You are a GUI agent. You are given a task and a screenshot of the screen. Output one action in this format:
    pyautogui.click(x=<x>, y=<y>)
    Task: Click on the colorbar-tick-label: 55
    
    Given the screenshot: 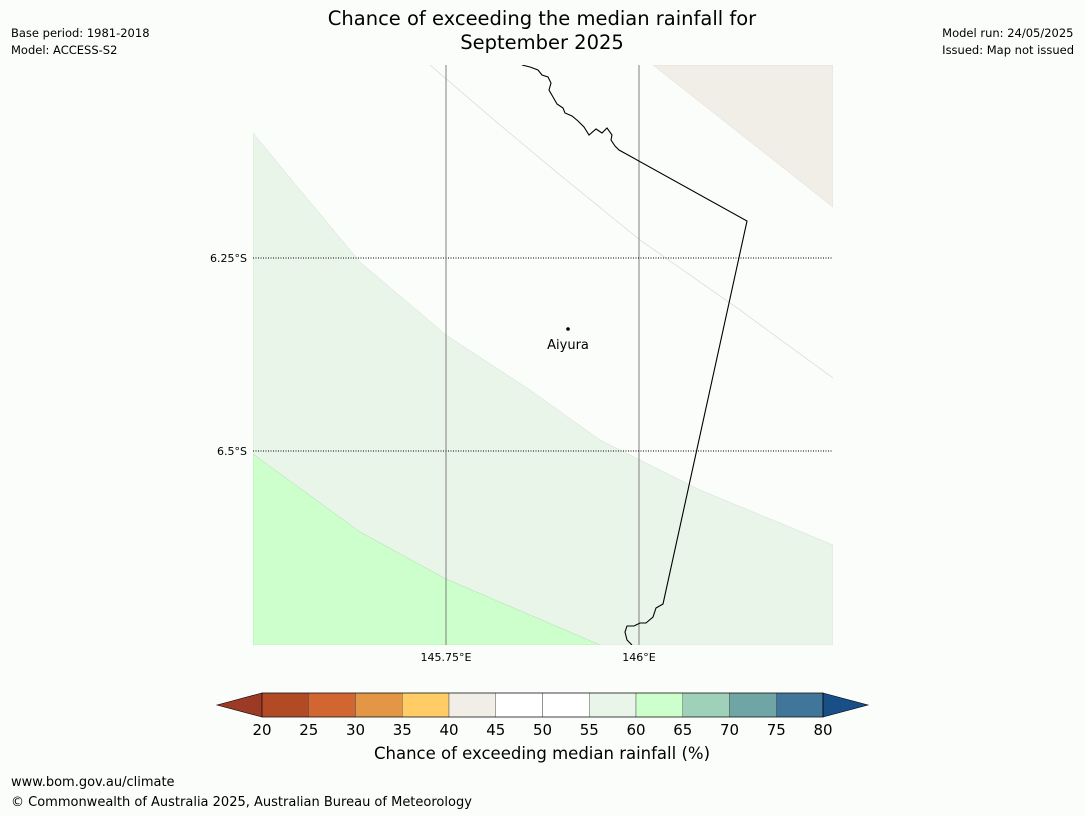 What is the action you would take?
    pyautogui.click(x=589, y=730)
    